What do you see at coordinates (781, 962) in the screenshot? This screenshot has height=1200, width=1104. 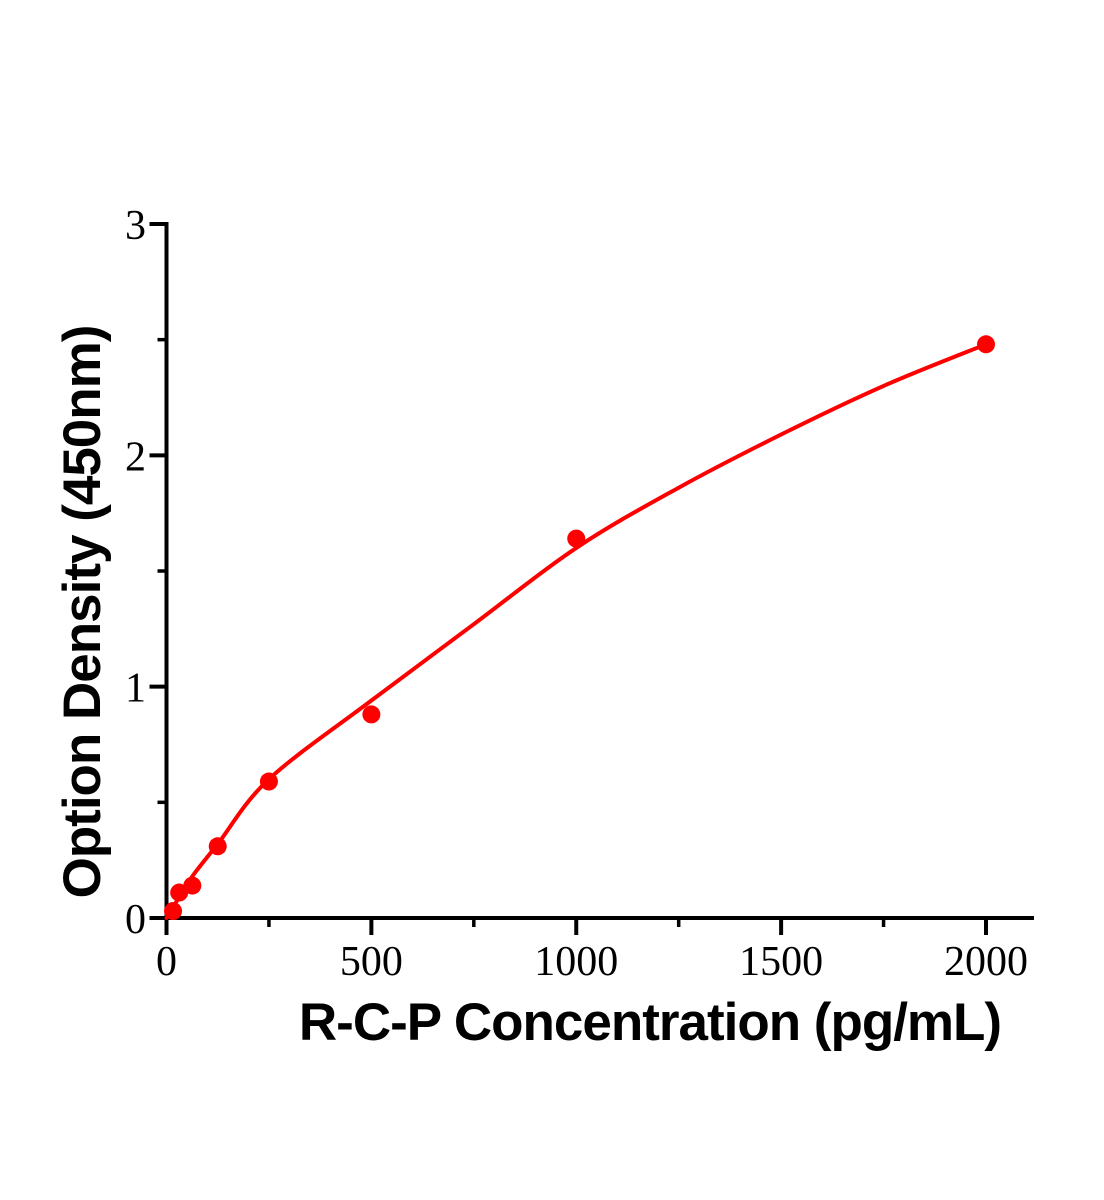 I see `x-tick-label: 1500` at bounding box center [781, 962].